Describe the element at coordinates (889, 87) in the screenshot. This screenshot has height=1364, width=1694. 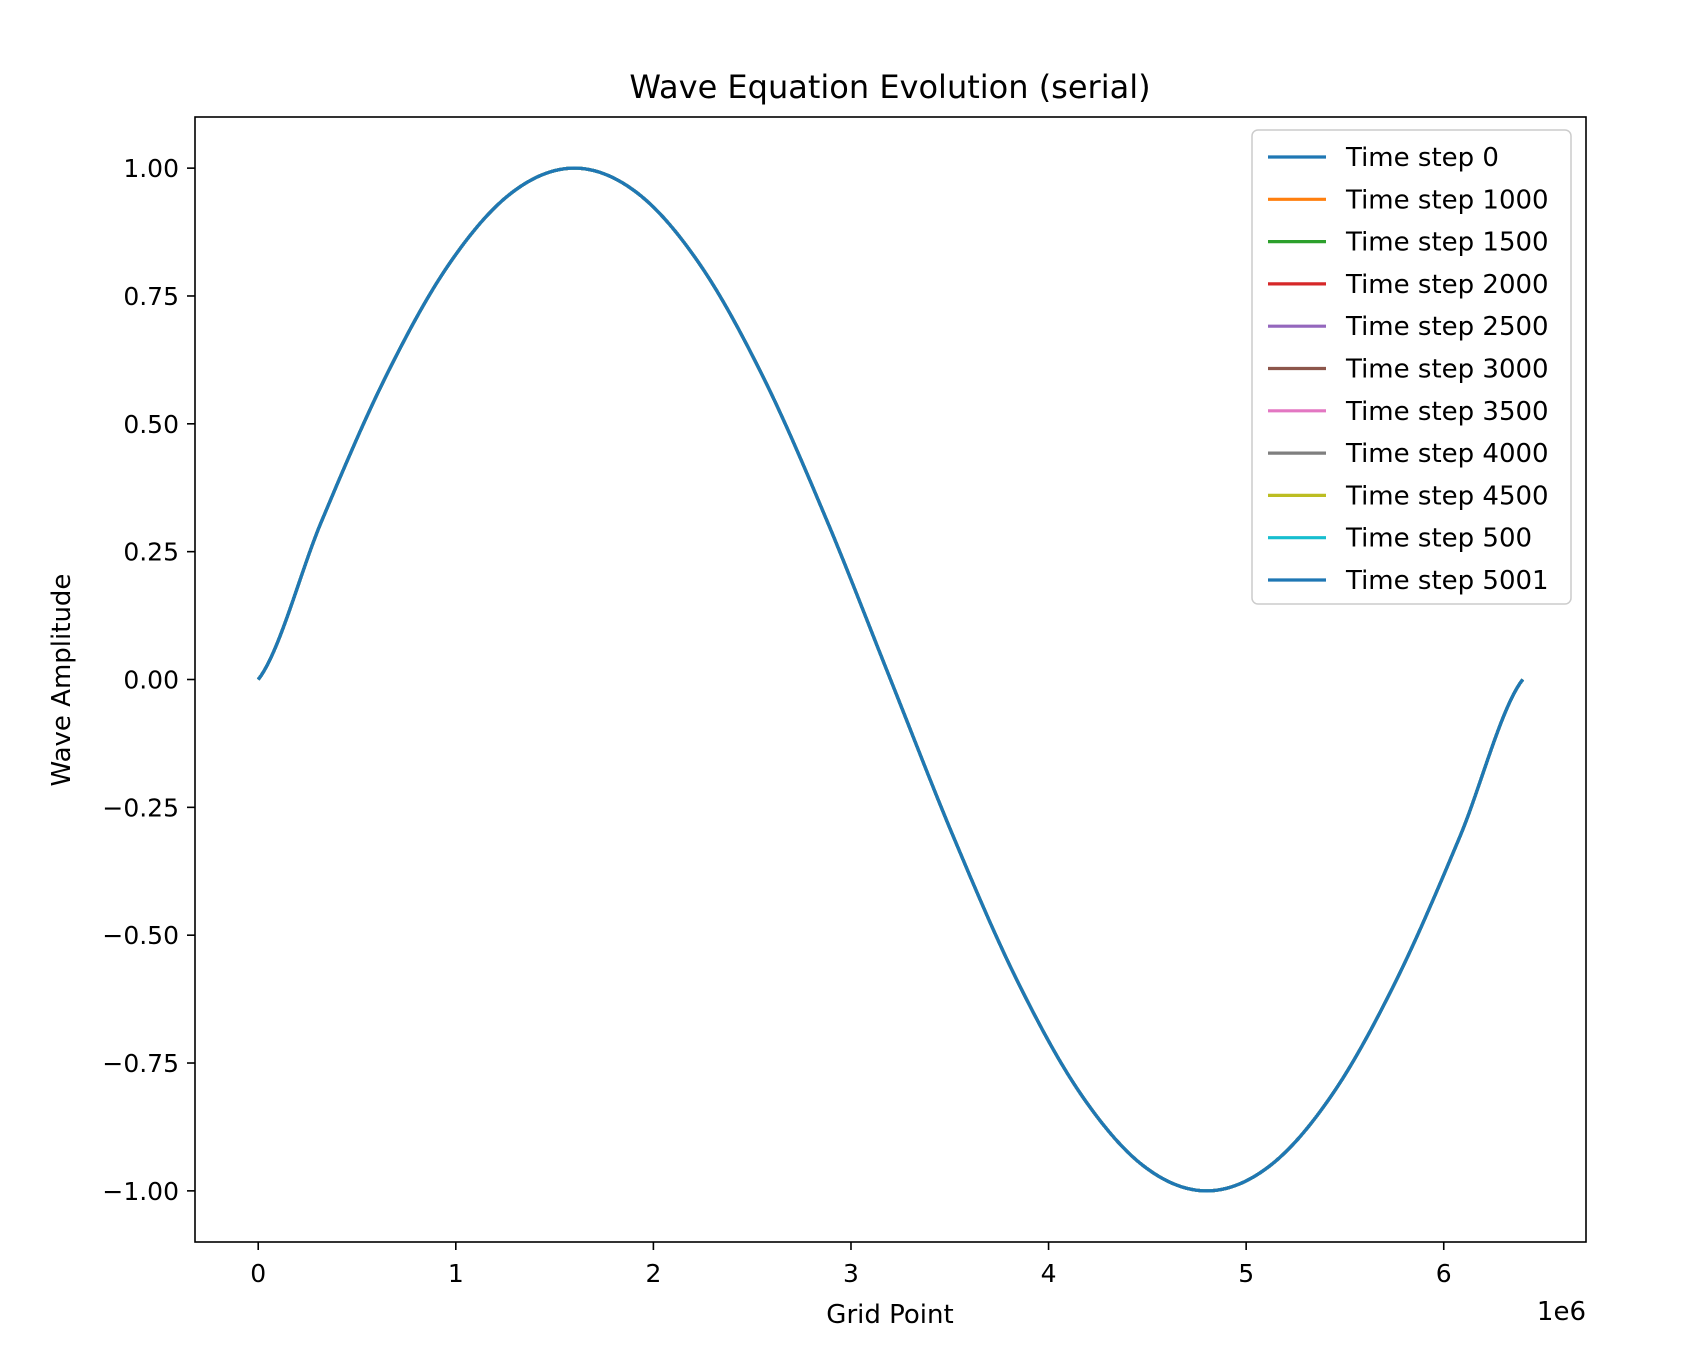
I see `chart-title: Wave Equation Evolution (serial)` at that location.